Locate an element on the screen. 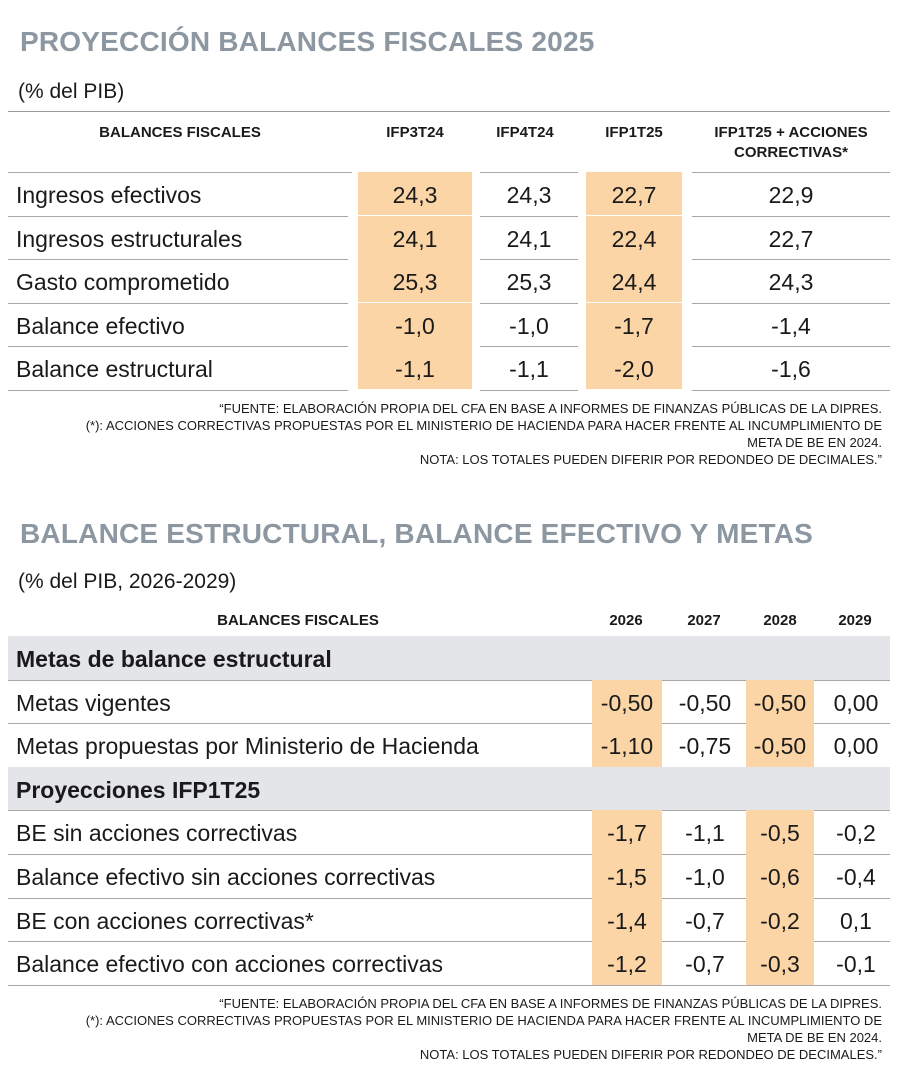 This screenshot has height=1091, width=900. table-cell: -1,2 is located at coordinates (627, 963).